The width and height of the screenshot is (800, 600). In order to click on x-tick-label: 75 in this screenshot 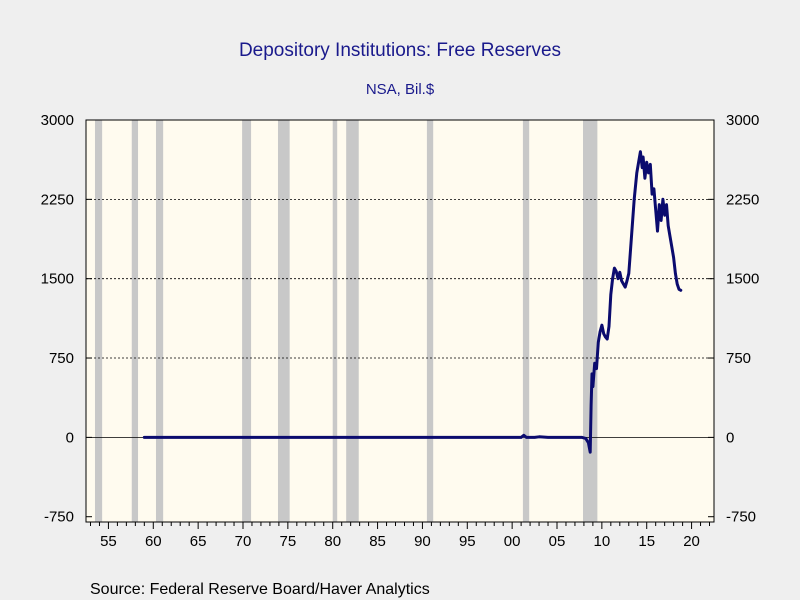, I will do `click(288, 541)`.